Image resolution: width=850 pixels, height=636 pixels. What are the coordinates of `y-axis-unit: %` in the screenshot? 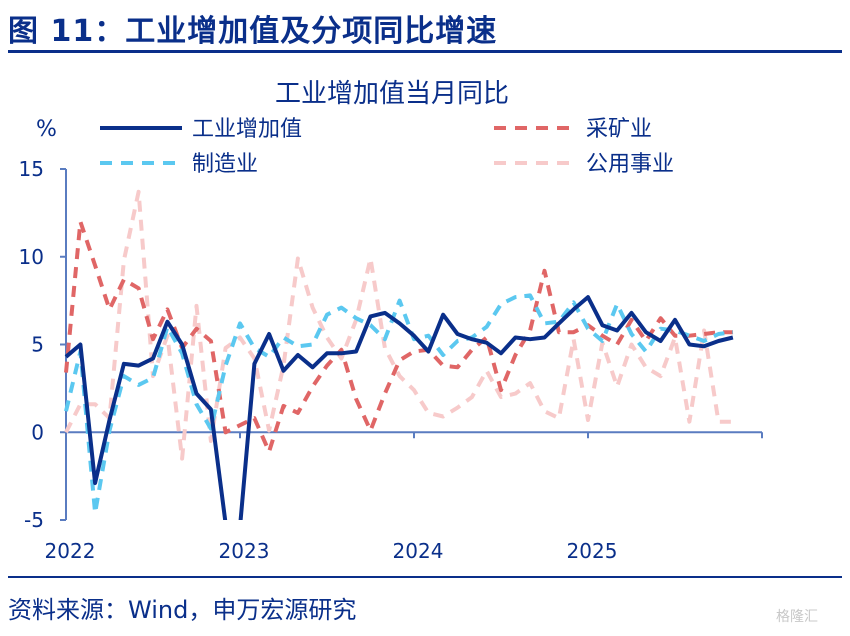 It's located at (46, 129).